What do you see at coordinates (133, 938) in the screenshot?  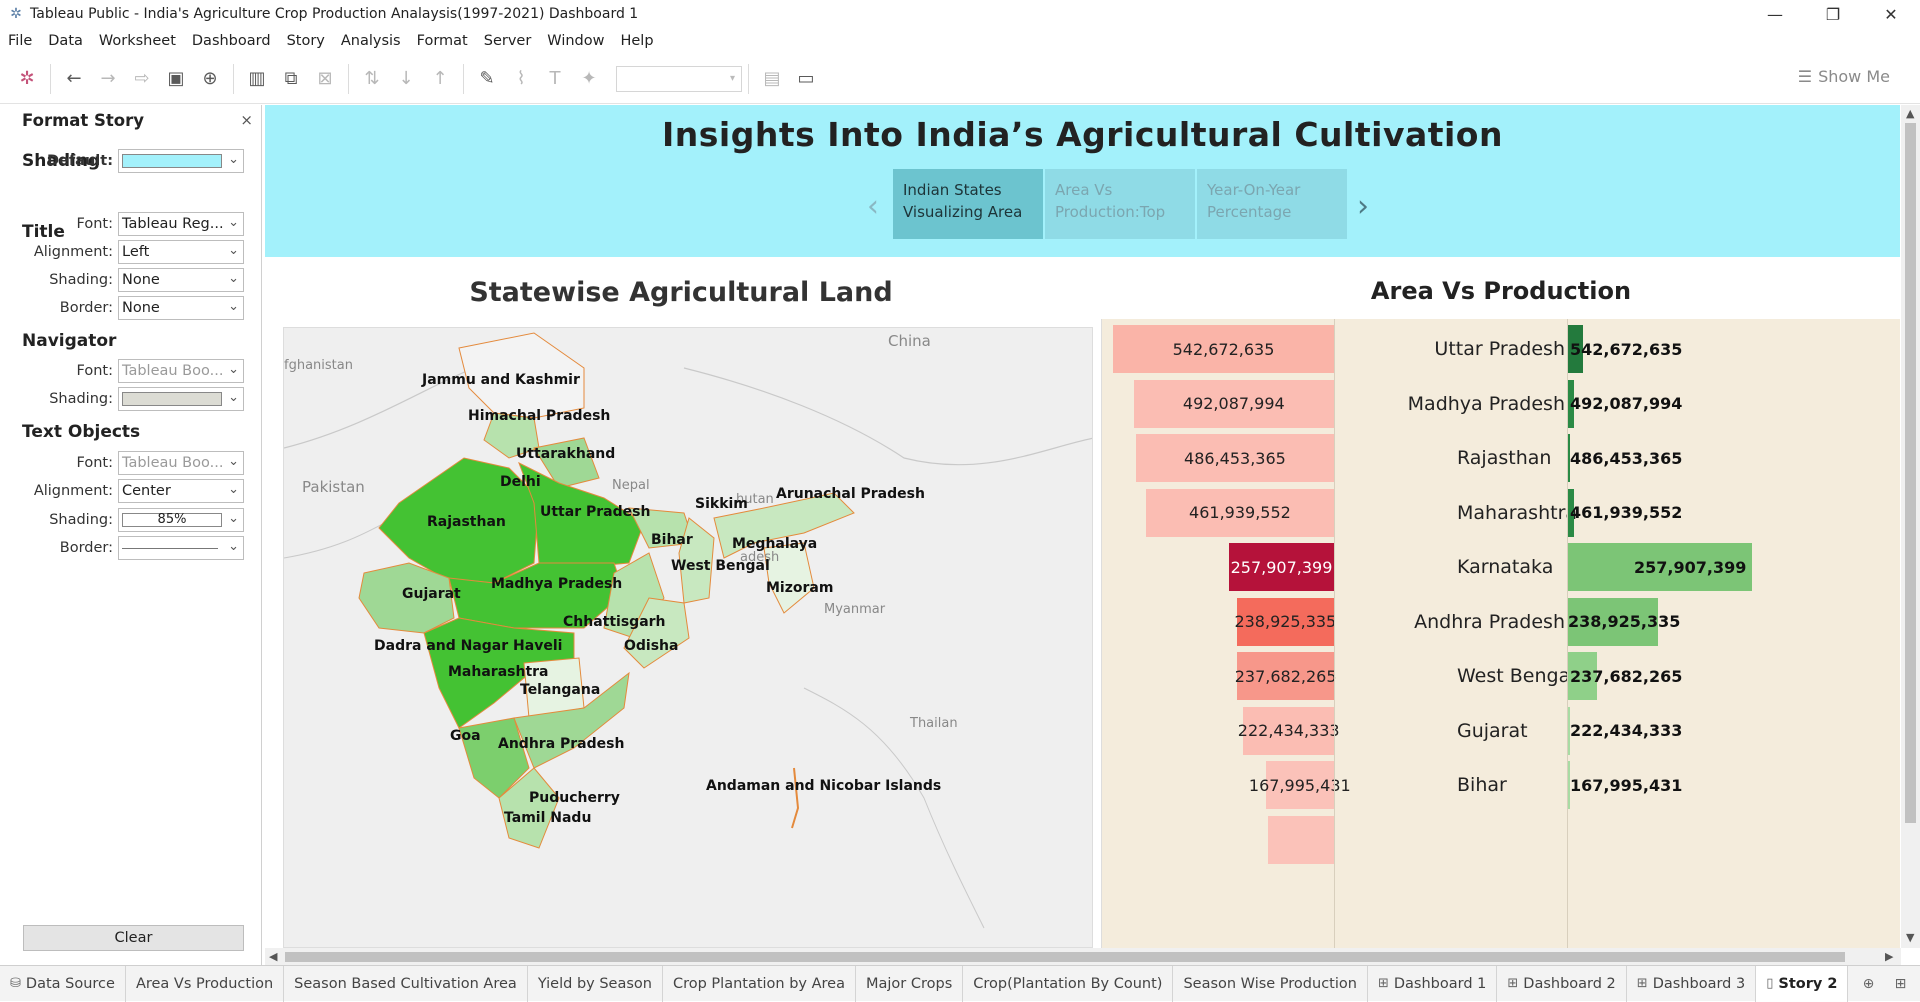 I see `clear-button: Clear` at bounding box center [133, 938].